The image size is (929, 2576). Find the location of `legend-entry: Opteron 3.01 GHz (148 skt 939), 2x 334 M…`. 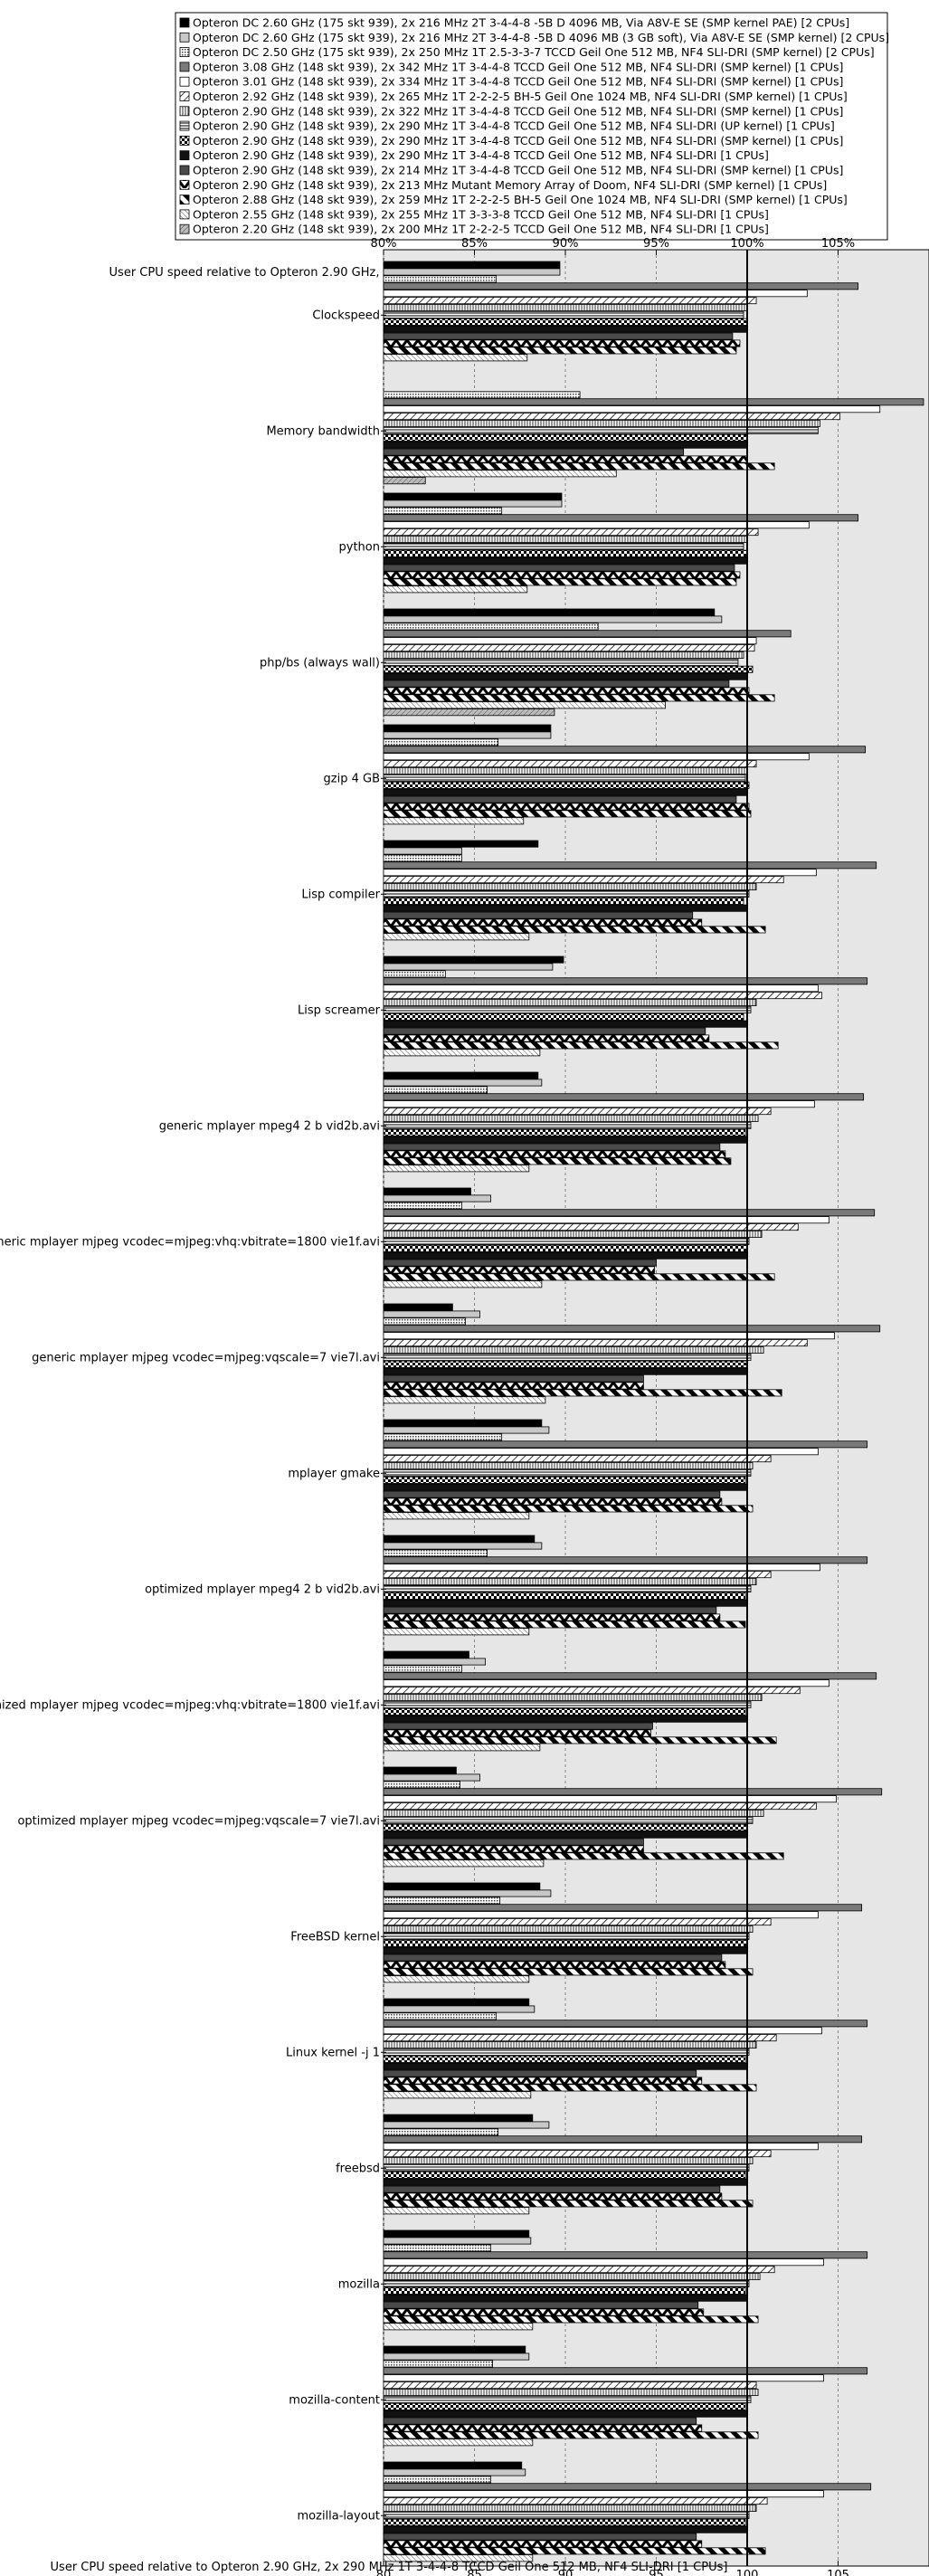

legend-entry: Opteron 3.01 GHz (148 skt 939), 2x 334 M… is located at coordinates (518, 82).